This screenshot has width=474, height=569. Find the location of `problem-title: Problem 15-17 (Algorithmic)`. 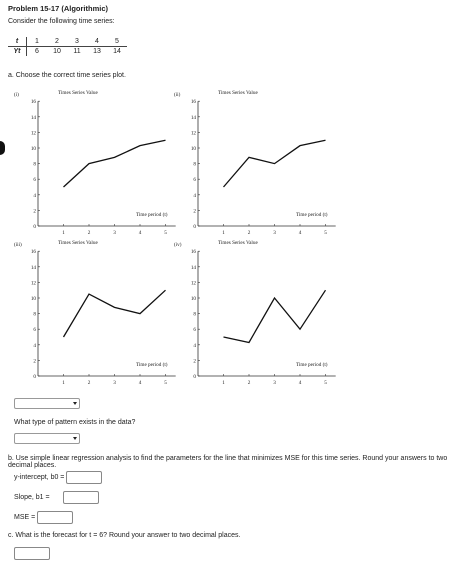

problem-title: Problem 15-17 (Algorithmic) is located at coordinates (58, 8).